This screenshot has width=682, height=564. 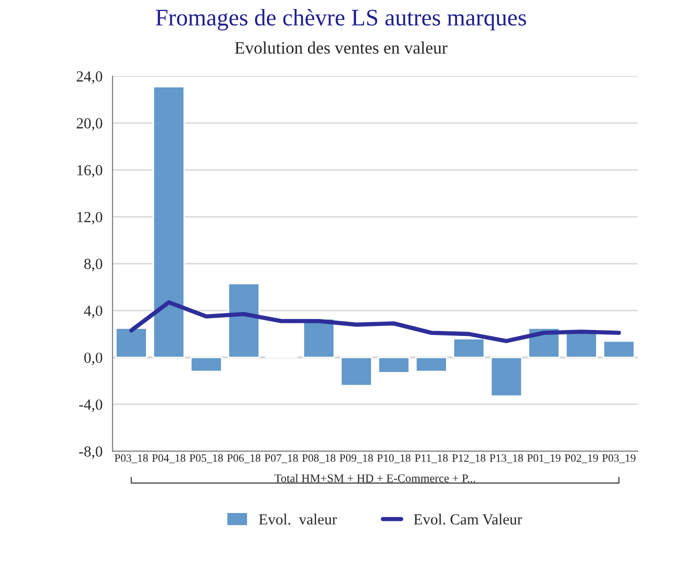 I want to click on x-tick-label: P03_18, so click(x=131, y=459).